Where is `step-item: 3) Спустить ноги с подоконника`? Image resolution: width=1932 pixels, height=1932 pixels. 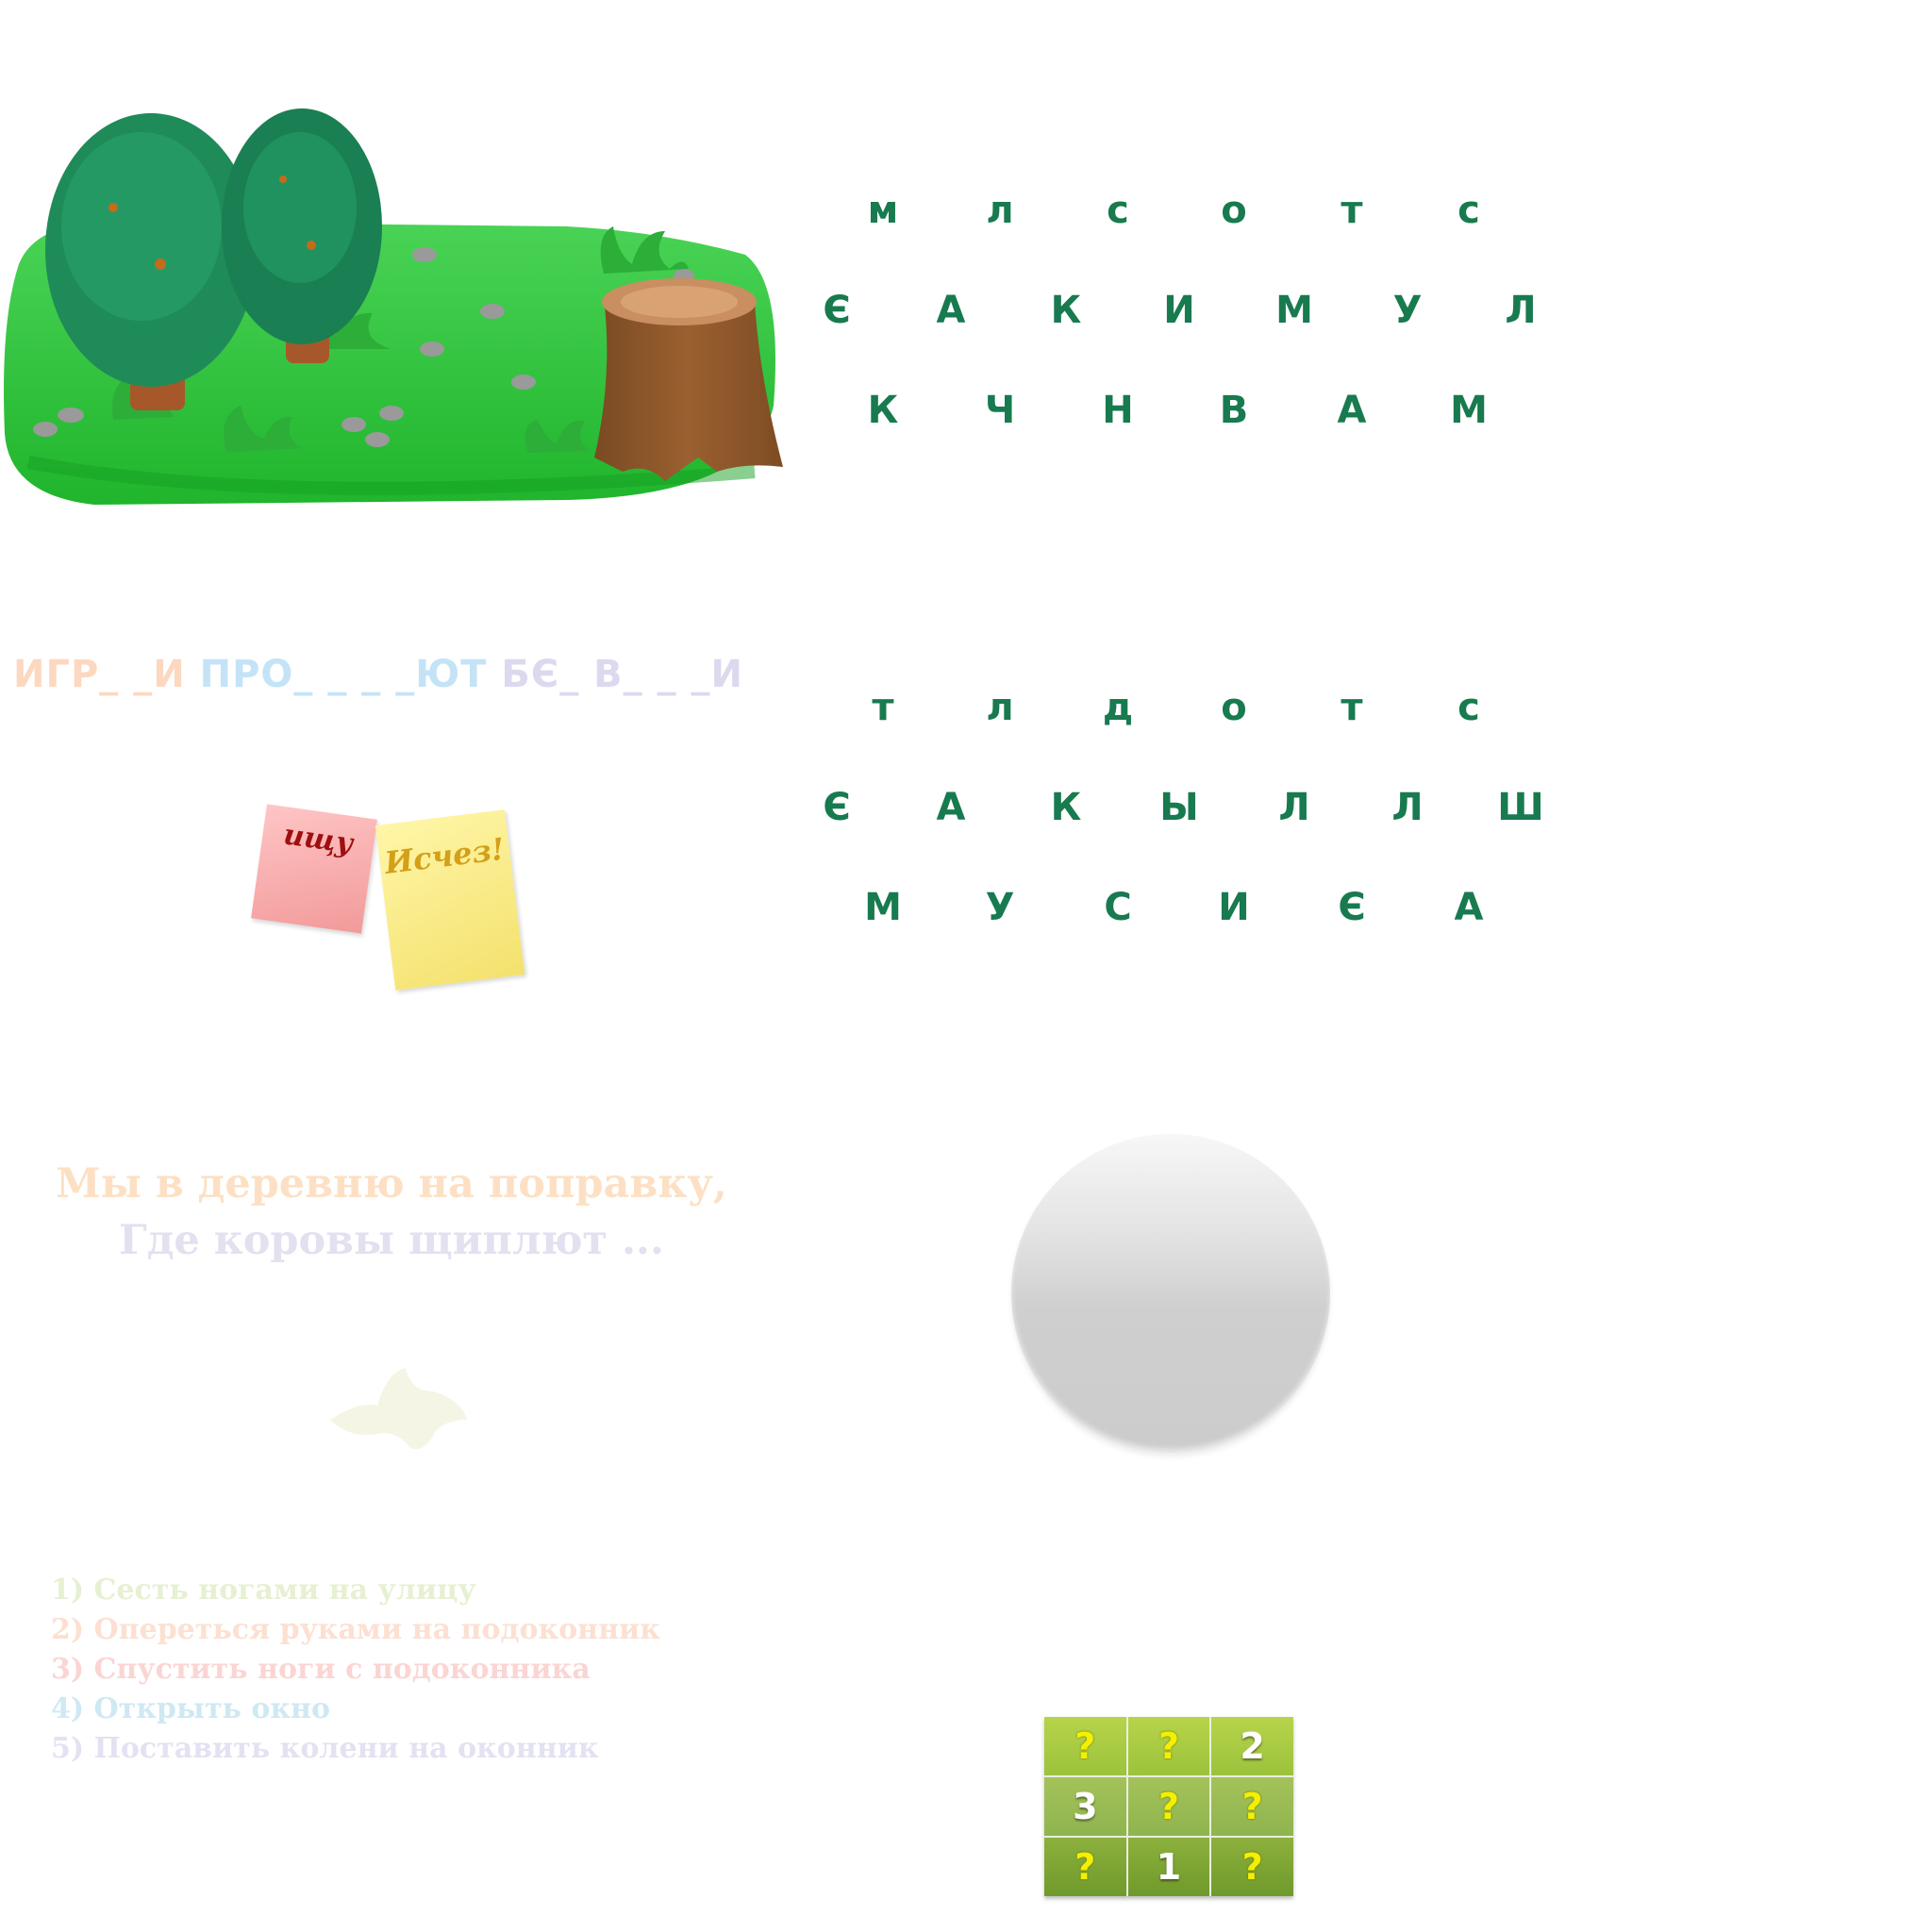
step-item: 3) Спустить ноги с подоконника is located at coordinates (355, 1670).